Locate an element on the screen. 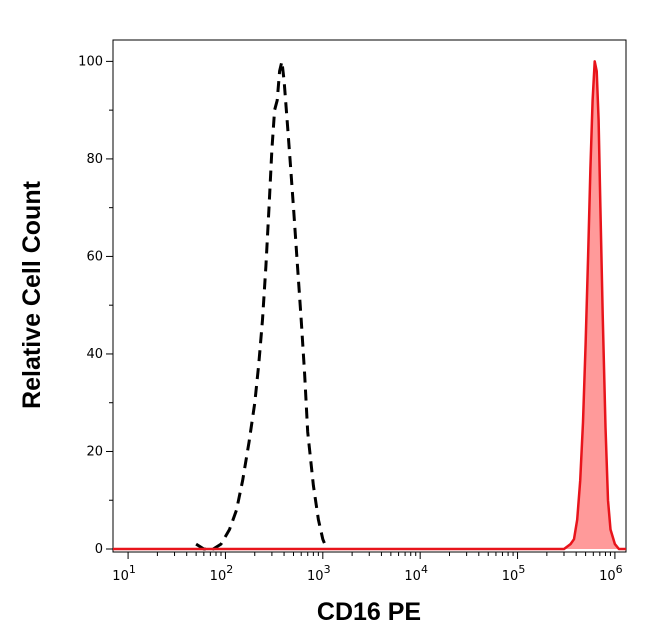  y-axis-title: Relative Cell Count is located at coordinates (32, 294).